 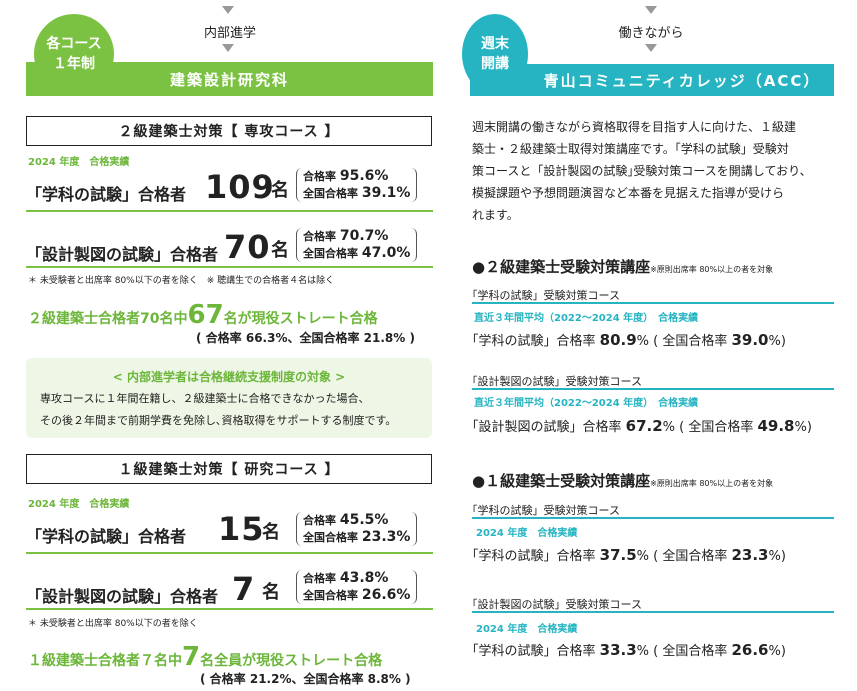 I want to click on rate-line: ｢学科の試験」合格率 33.3% ( 全国合格率 26.6%), so click(x=629, y=650).